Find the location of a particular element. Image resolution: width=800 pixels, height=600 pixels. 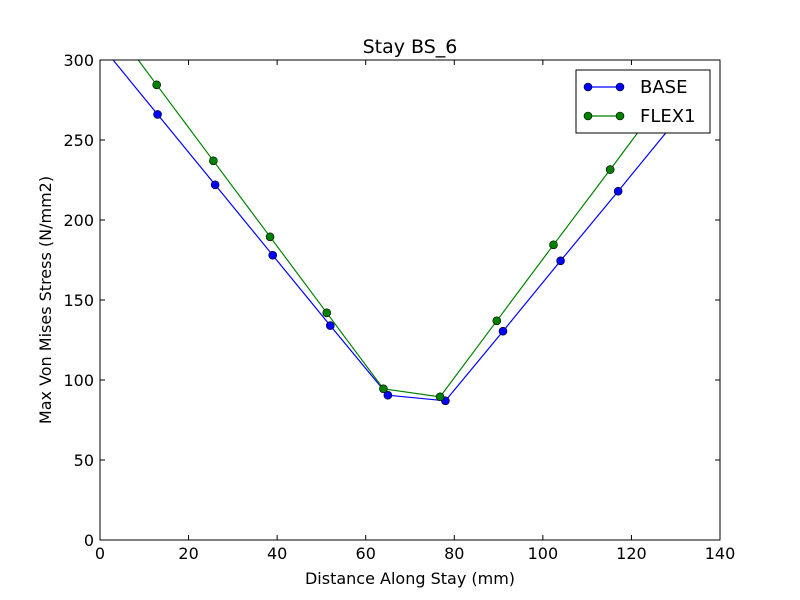

legend: BASE FLEX1 is located at coordinates (643, 101).